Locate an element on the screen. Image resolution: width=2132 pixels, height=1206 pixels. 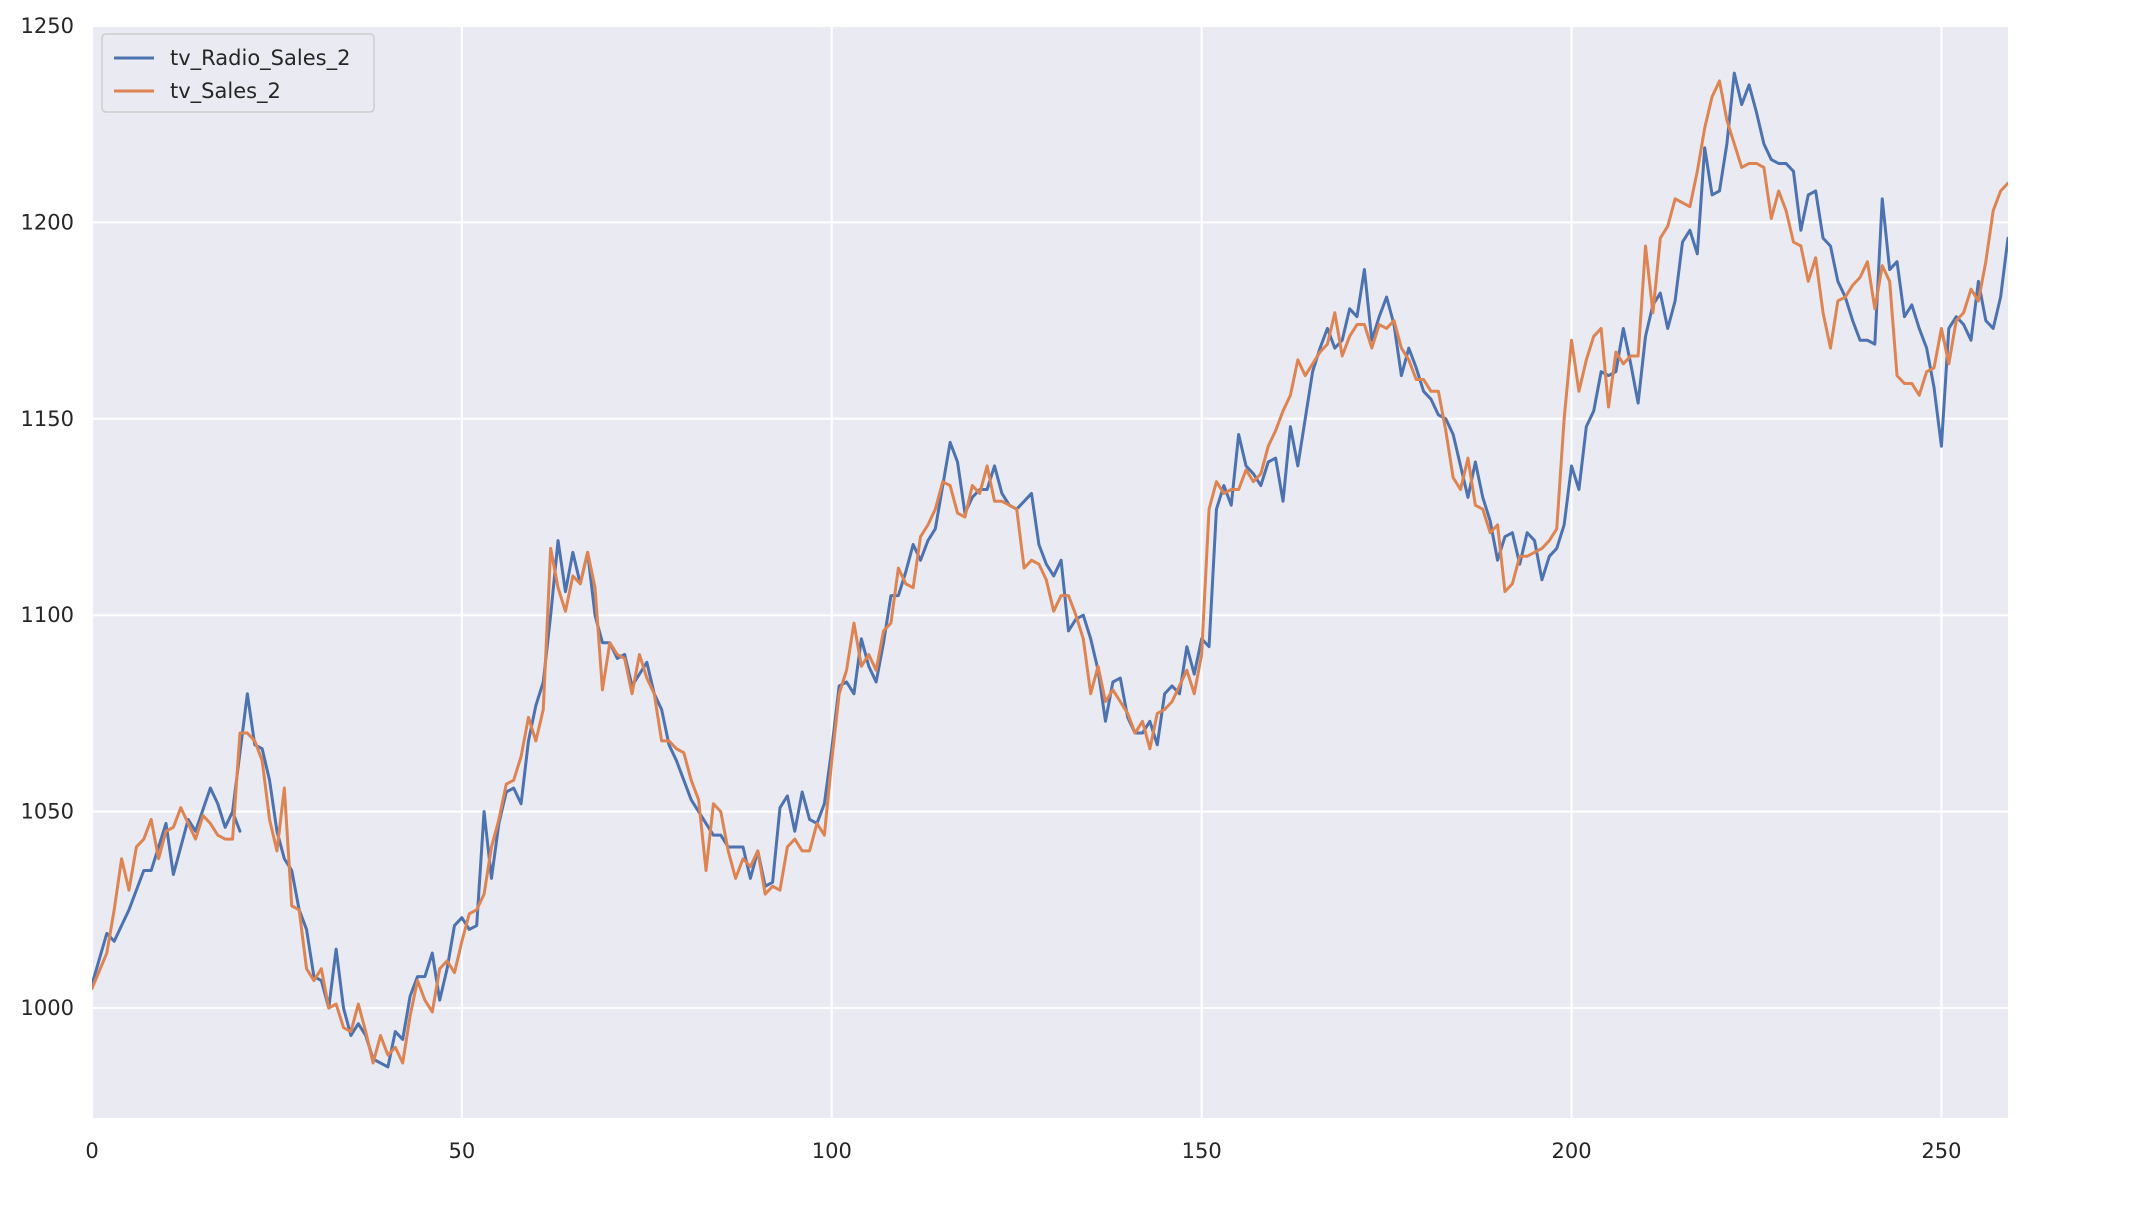
y-tick-label: 1050 is located at coordinates (47, 812).